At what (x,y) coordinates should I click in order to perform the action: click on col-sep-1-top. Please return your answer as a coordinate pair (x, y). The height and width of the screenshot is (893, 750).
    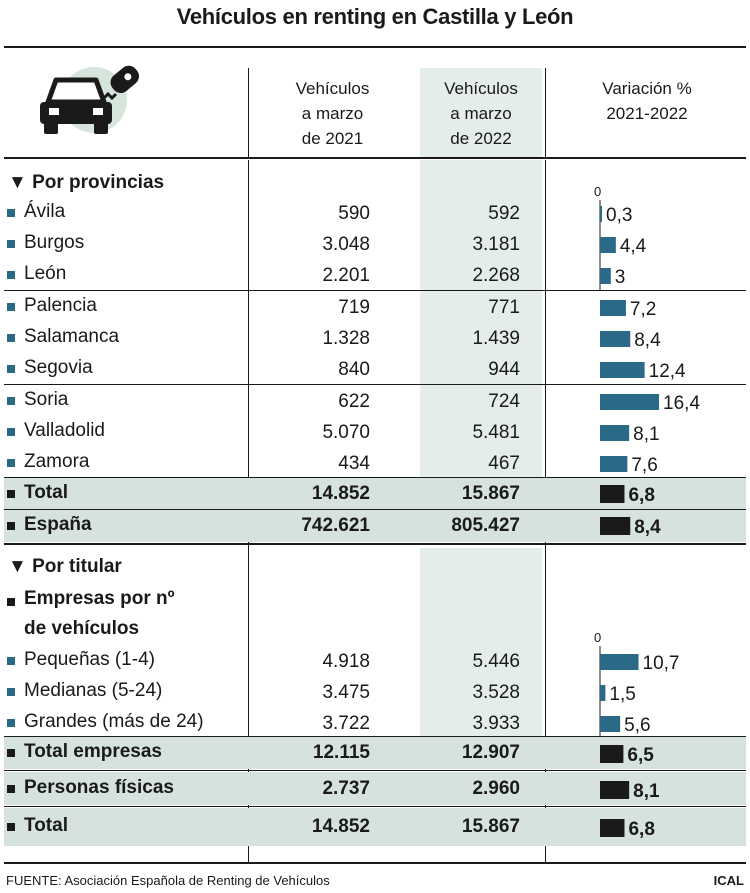
    Looking at the image, I should click on (248, 354).